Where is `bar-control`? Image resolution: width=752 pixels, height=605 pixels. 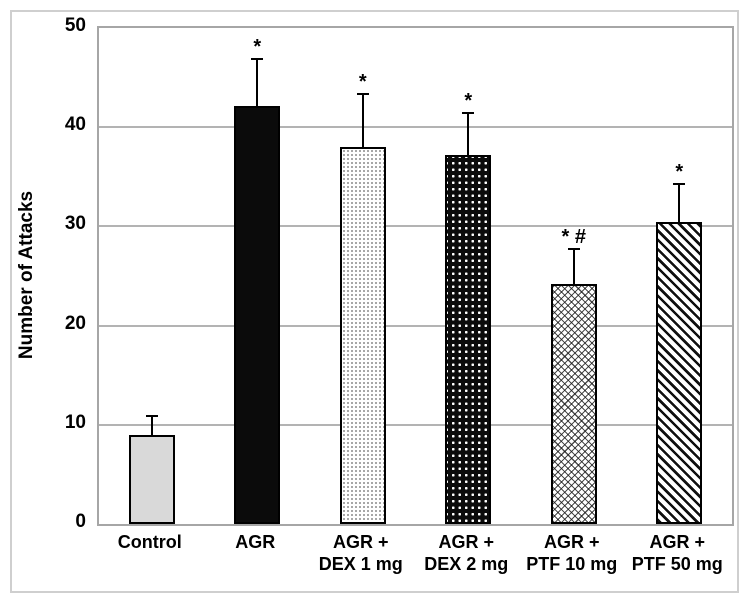 bar-control is located at coordinates (151, 479).